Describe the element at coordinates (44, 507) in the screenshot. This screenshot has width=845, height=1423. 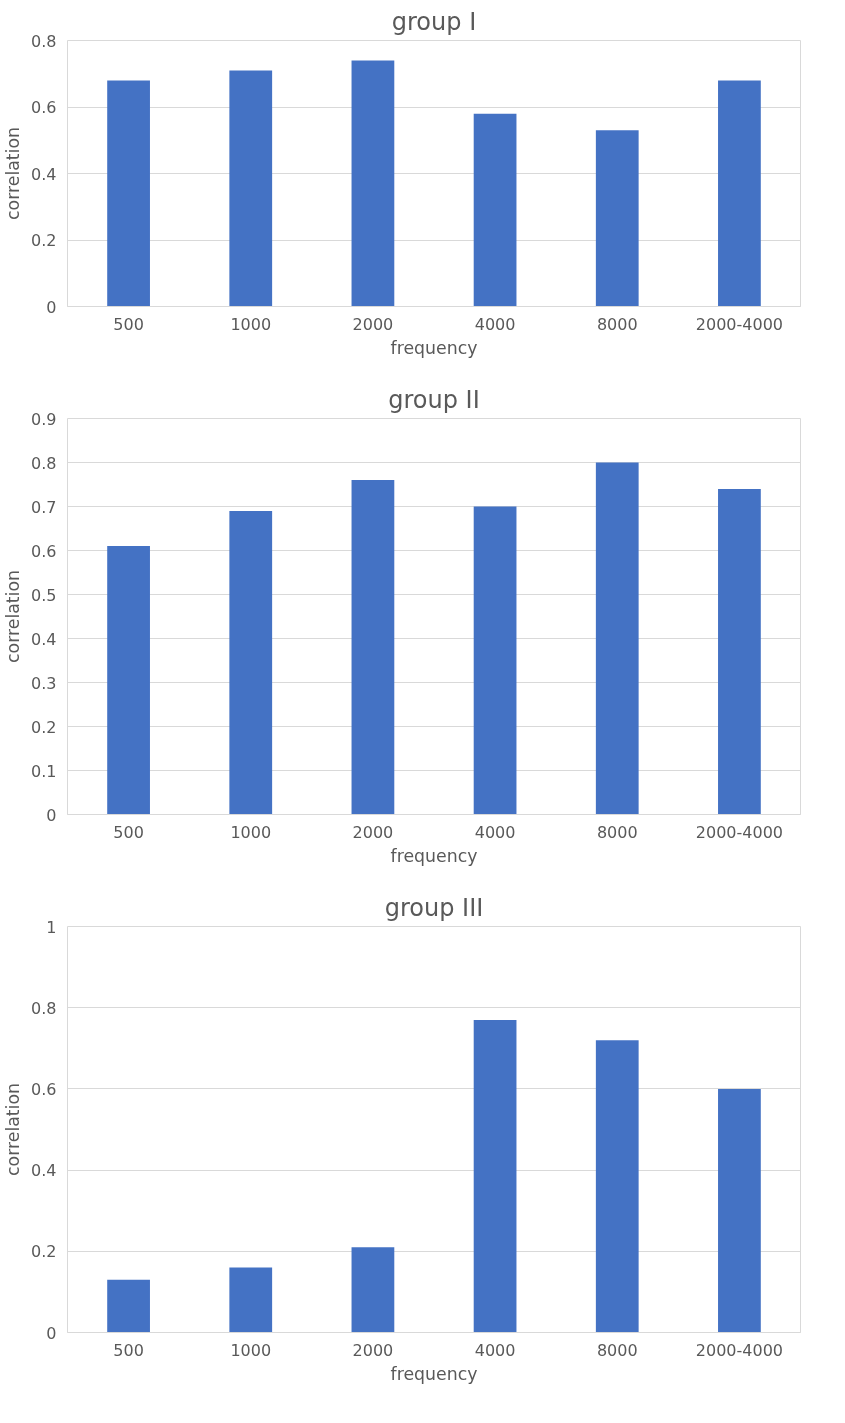
I see `y-tick-label: 0.7` at that location.